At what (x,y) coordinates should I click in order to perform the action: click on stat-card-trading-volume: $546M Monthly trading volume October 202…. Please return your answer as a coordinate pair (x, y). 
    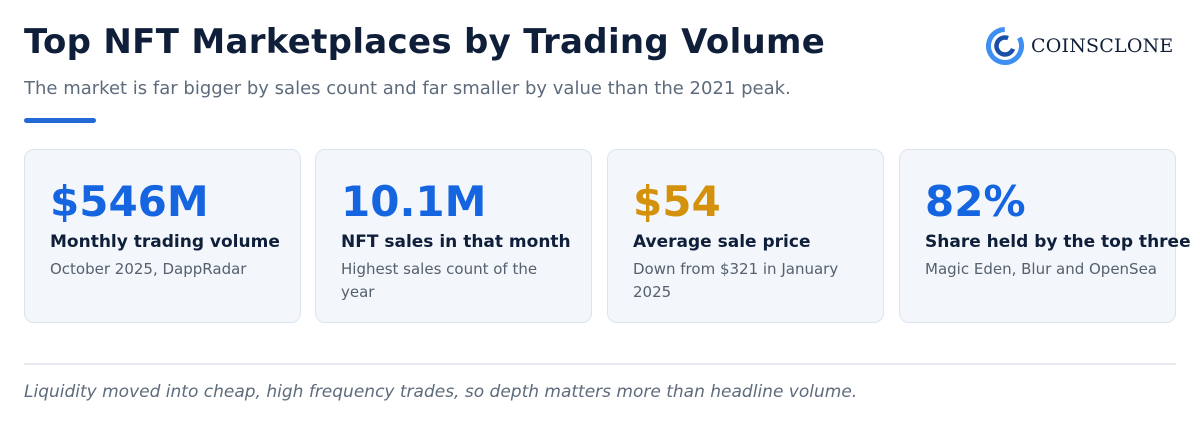
    Looking at the image, I should click on (162, 236).